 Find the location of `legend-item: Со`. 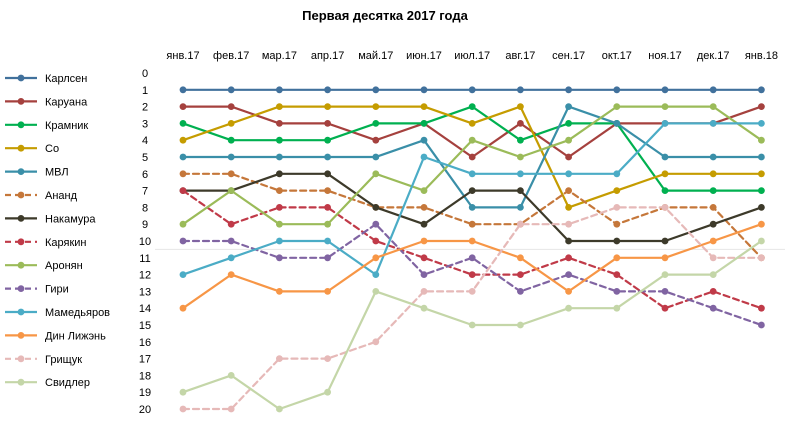

legend-item: Со is located at coordinates (32, 149).